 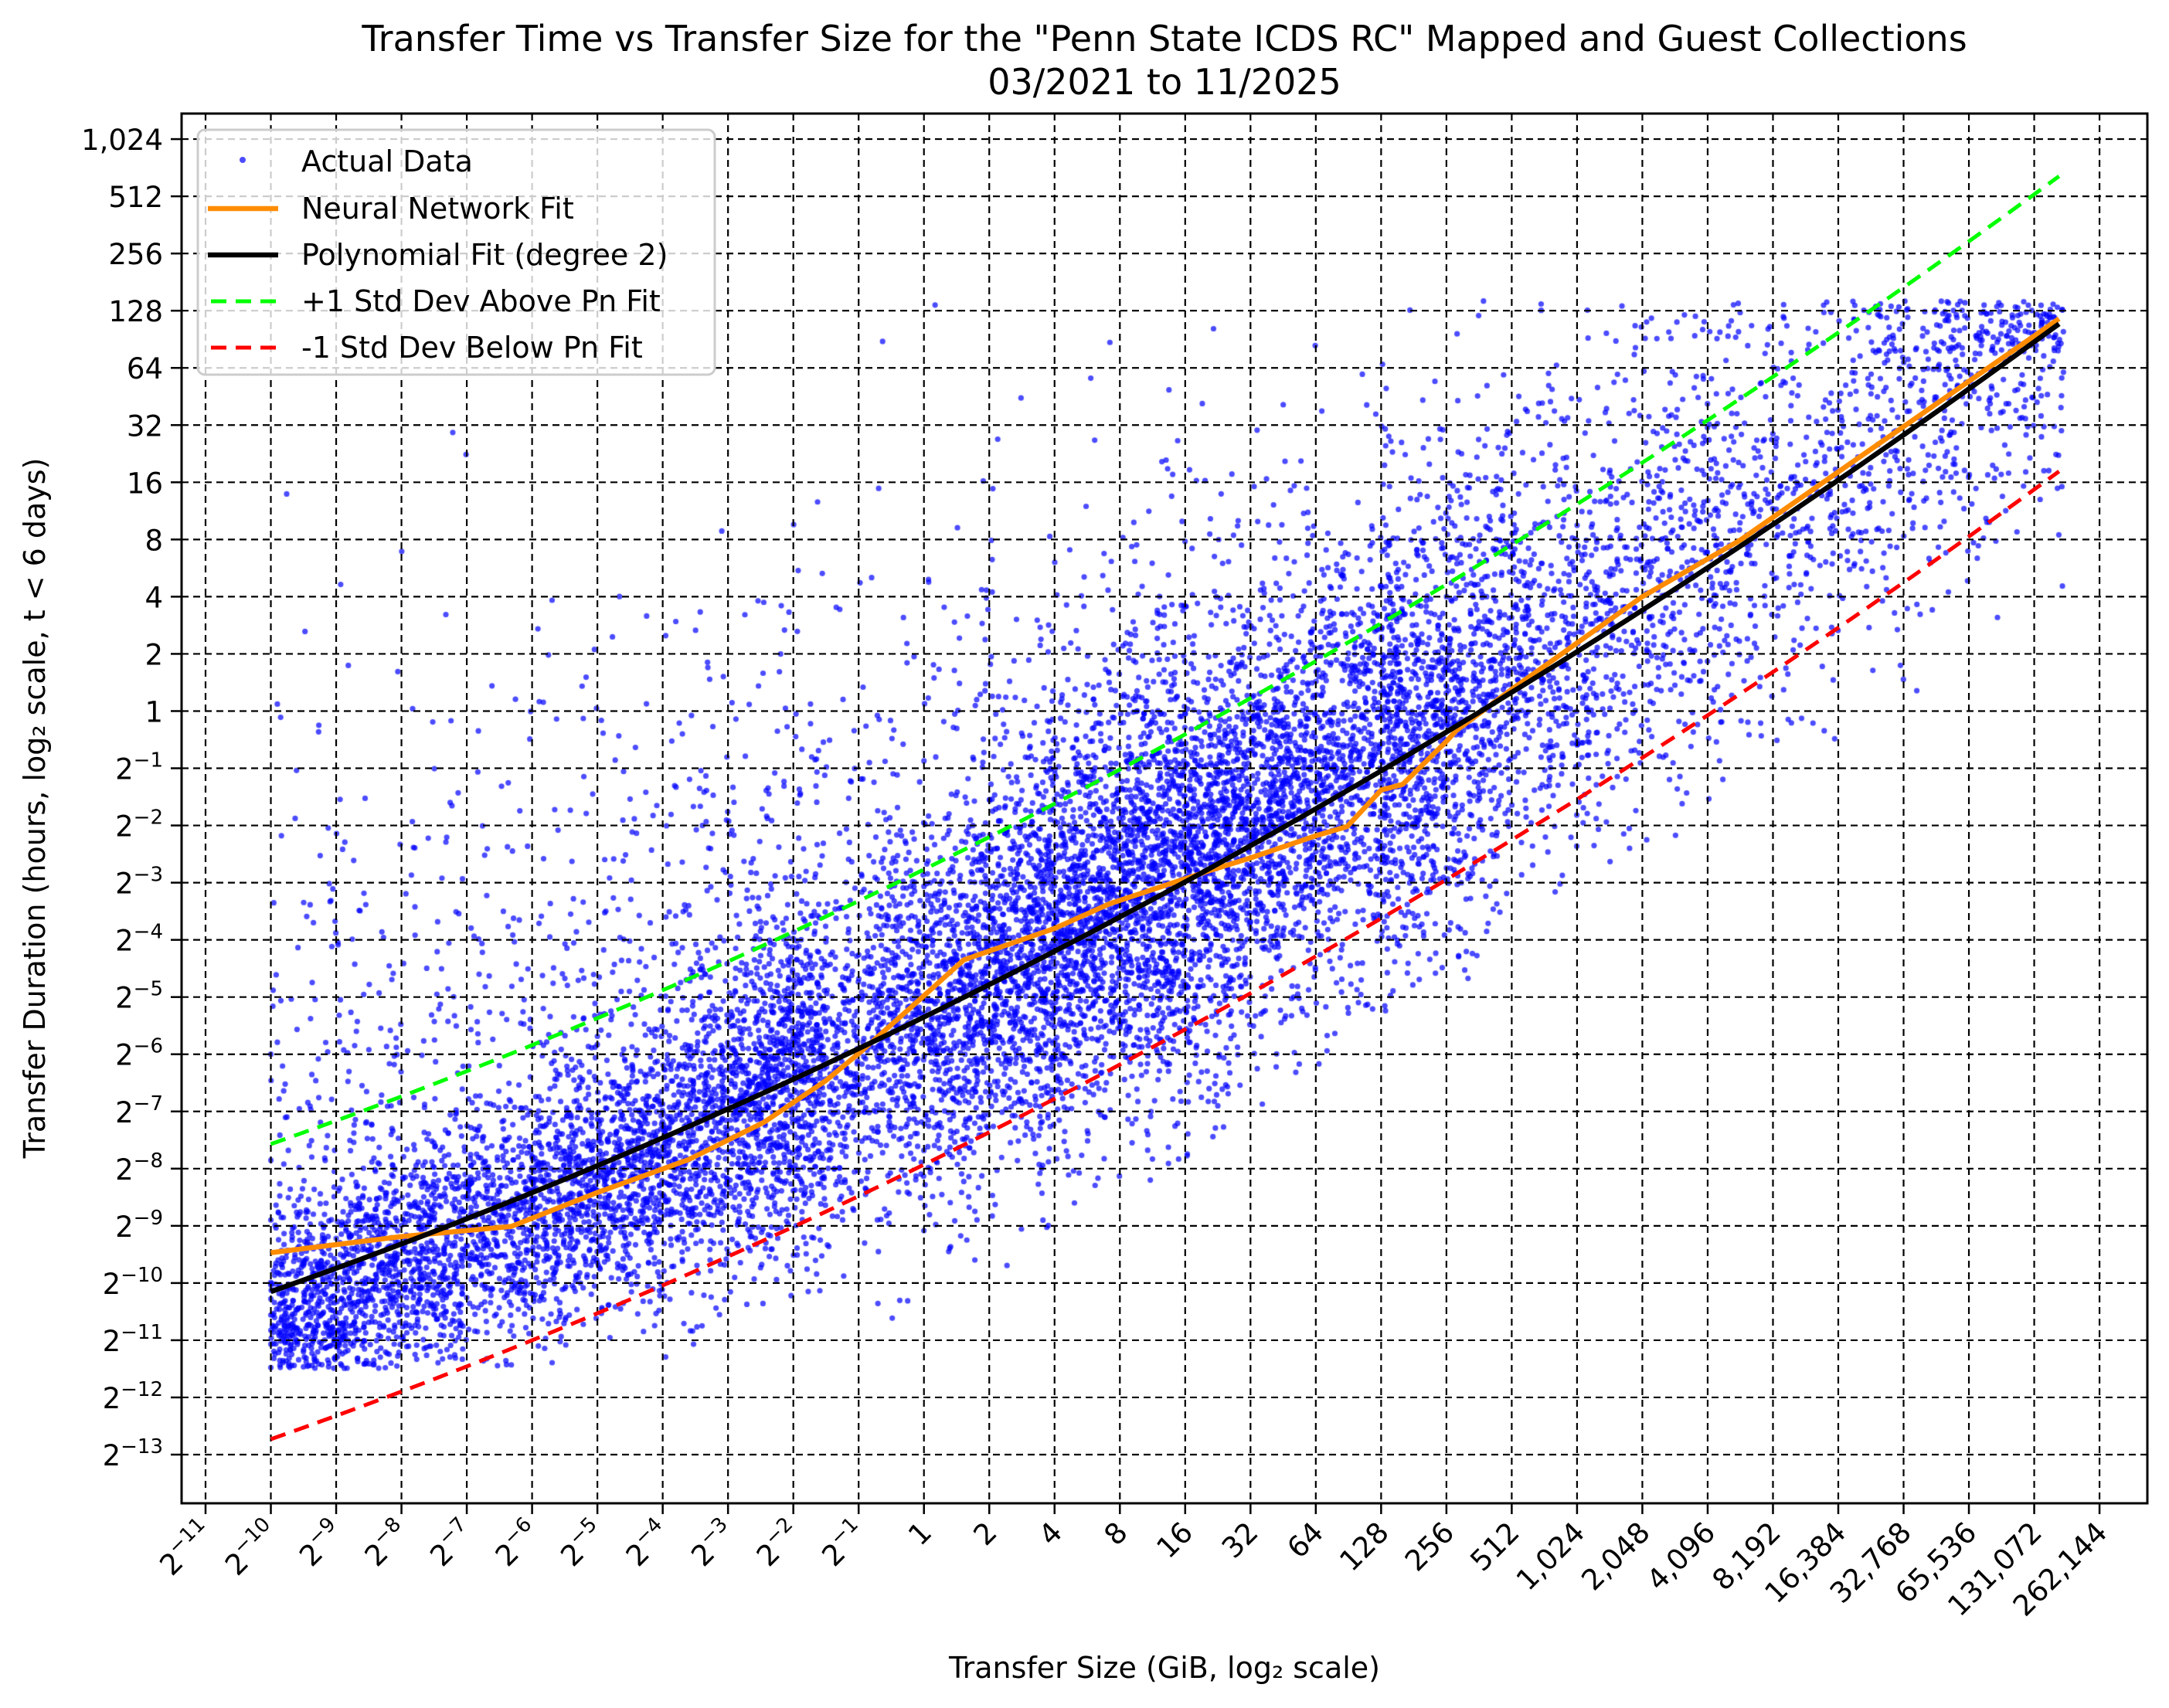 I want to click on legend-box, so click(x=456, y=252).